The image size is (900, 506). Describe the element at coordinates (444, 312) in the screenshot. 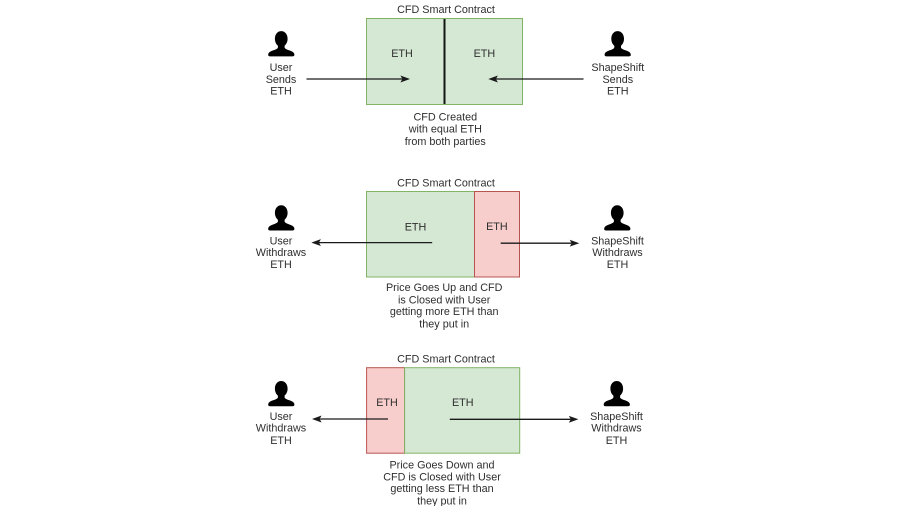

I see `svg-text: getting more ETH than` at that location.